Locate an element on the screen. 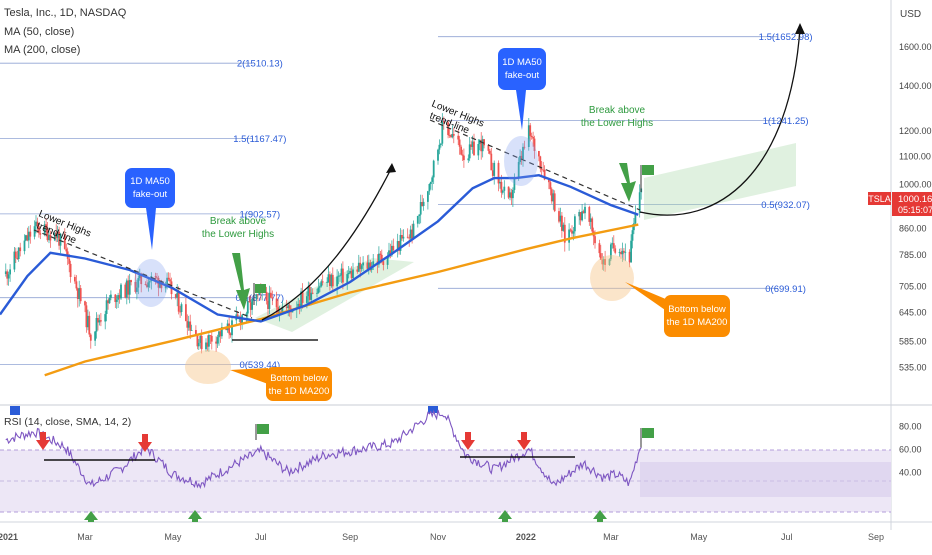 This screenshot has height=555, width=932. projection-2021-head is located at coordinates (391, 168).